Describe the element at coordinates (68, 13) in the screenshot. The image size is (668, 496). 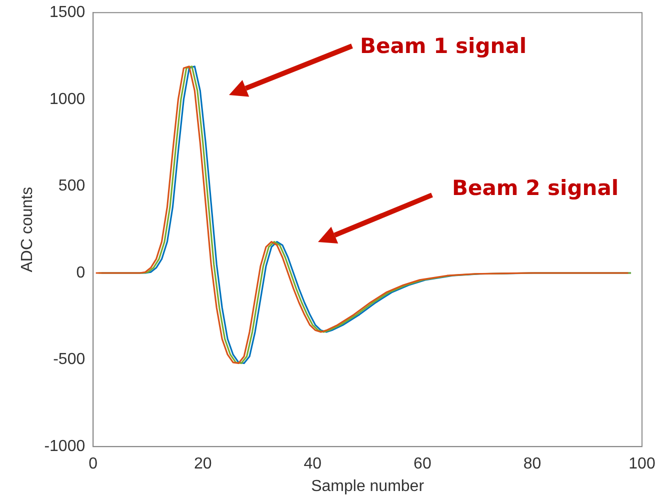
I see `y-tick-label: 1500` at that location.